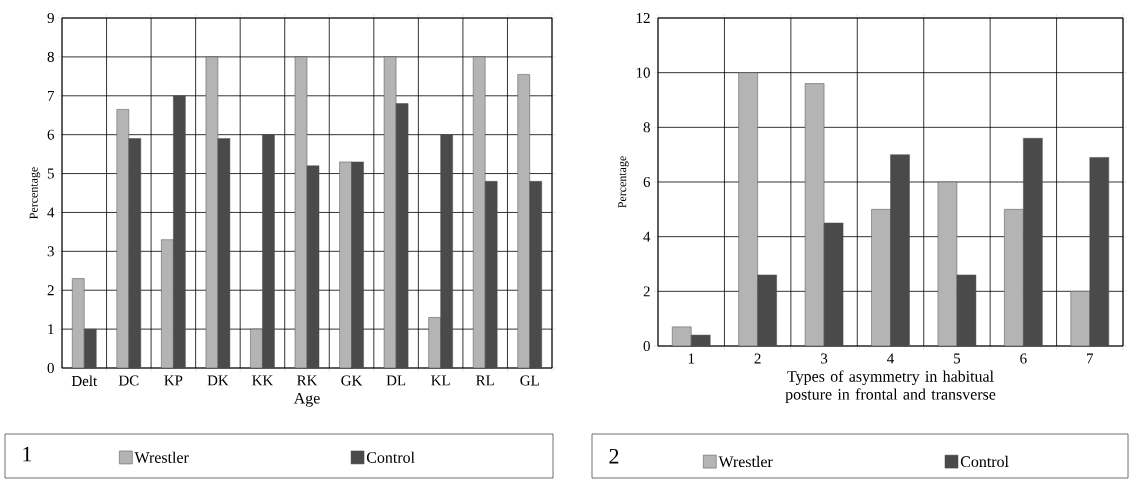  I want to click on y-tick-label: 10, so click(643, 72).